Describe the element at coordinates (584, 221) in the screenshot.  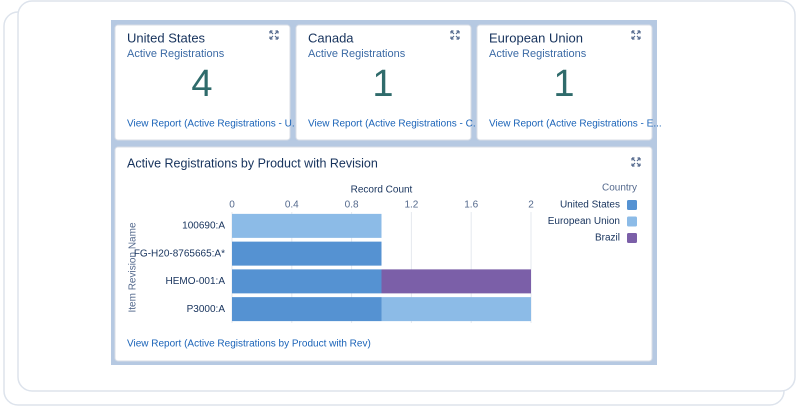
I see `legend-label: European Union` at that location.